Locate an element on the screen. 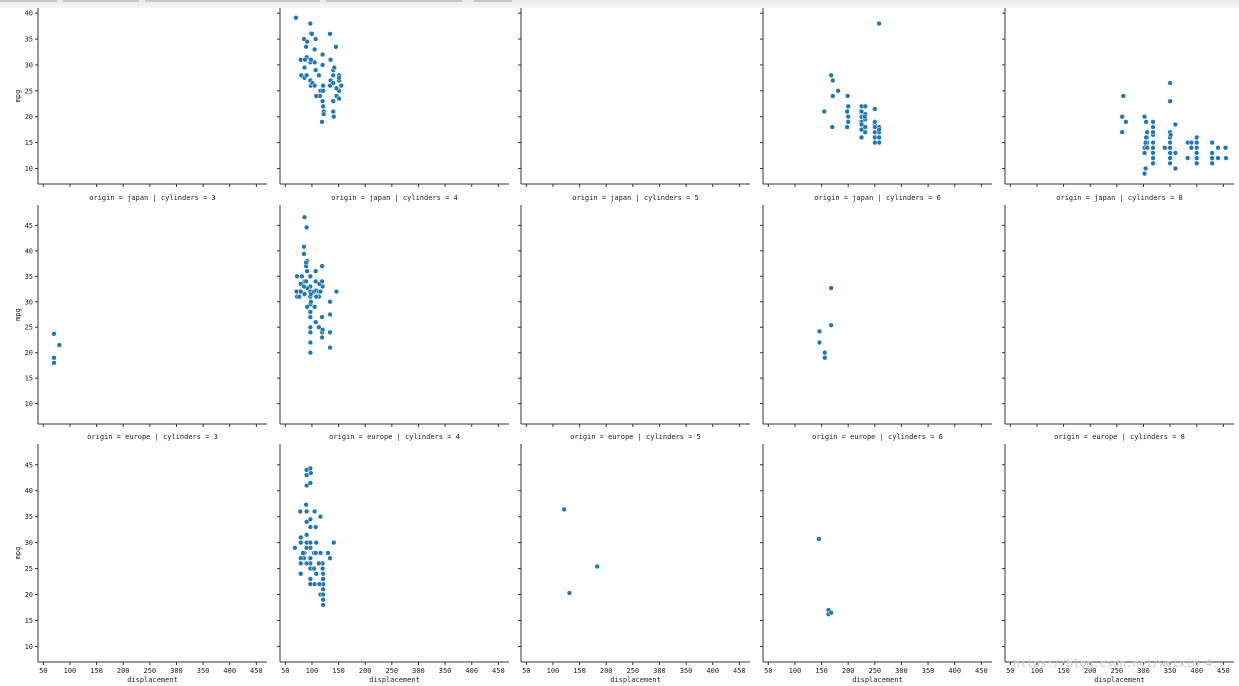  panel-title: origin = japan | cylinders = 4 is located at coordinates (394, 198).